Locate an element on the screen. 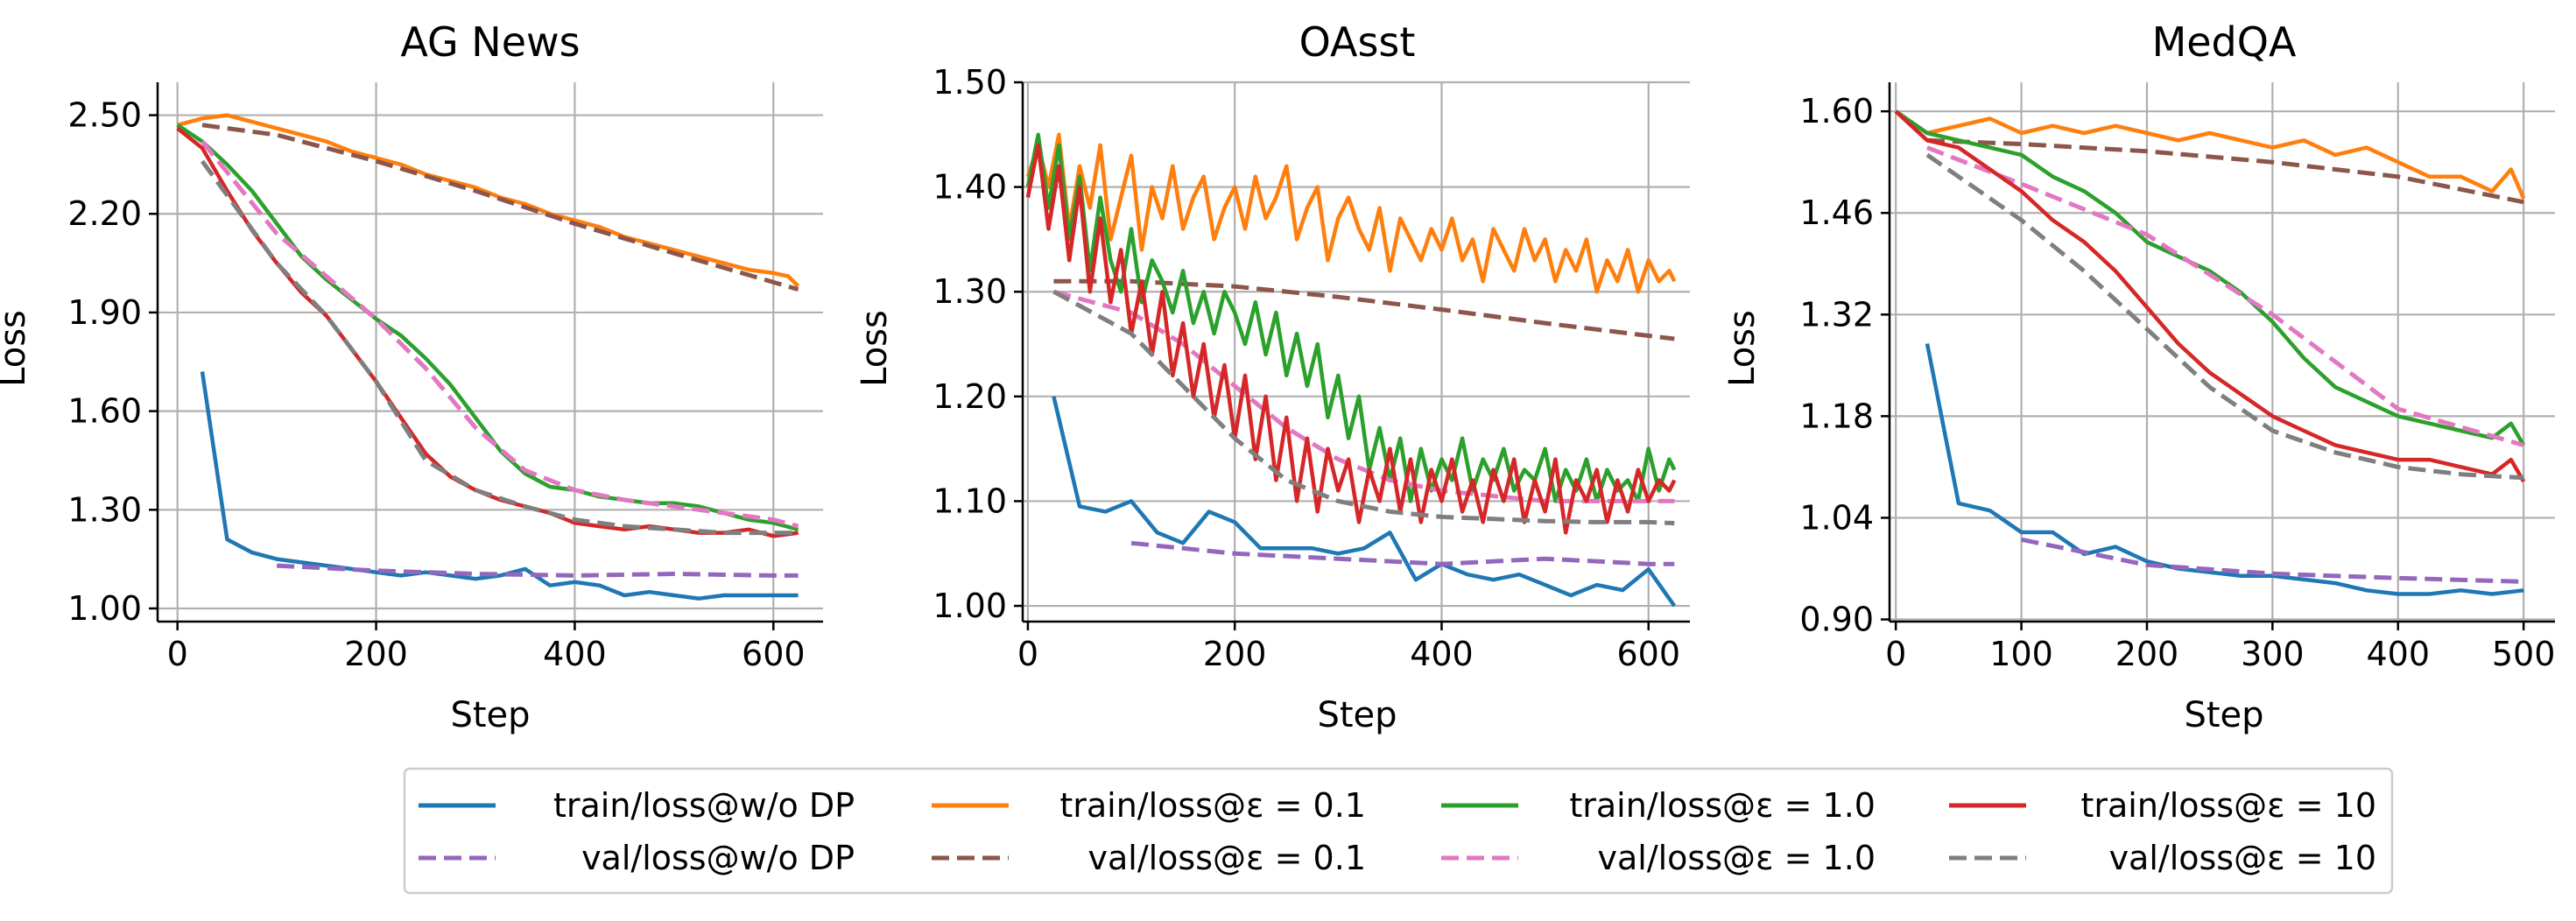 This screenshot has width=2576, height=921. y-tick-label: 1.90 is located at coordinates (104, 312).